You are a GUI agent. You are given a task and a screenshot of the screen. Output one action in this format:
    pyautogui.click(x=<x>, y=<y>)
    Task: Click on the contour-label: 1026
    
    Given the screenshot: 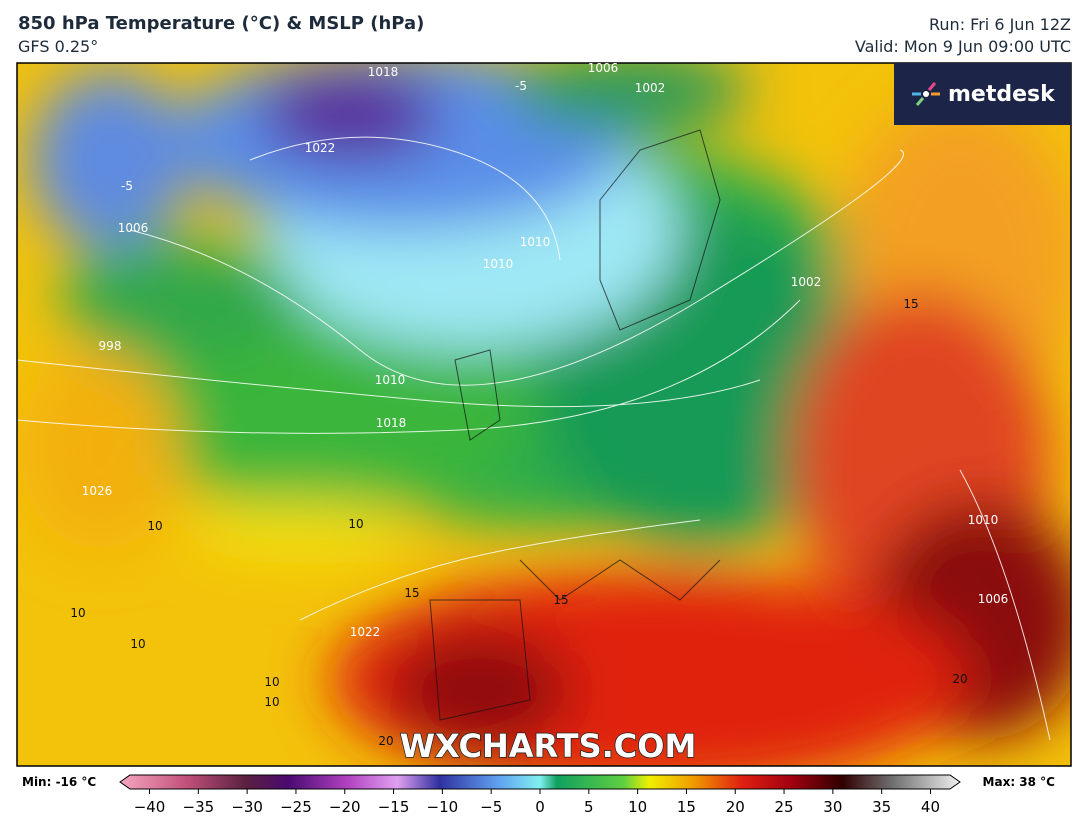 What is the action you would take?
    pyautogui.click(x=97, y=491)
    